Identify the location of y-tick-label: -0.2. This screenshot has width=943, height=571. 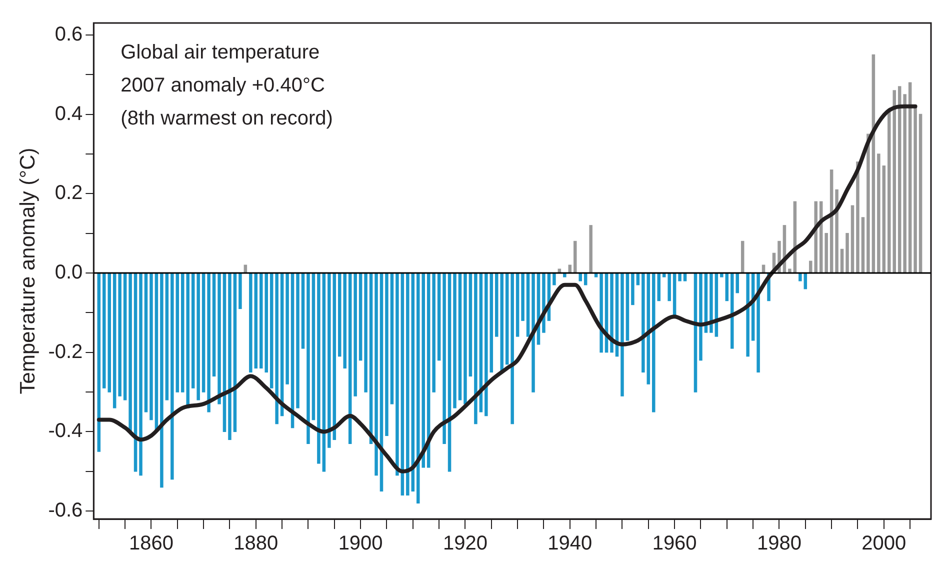
(65, 351).